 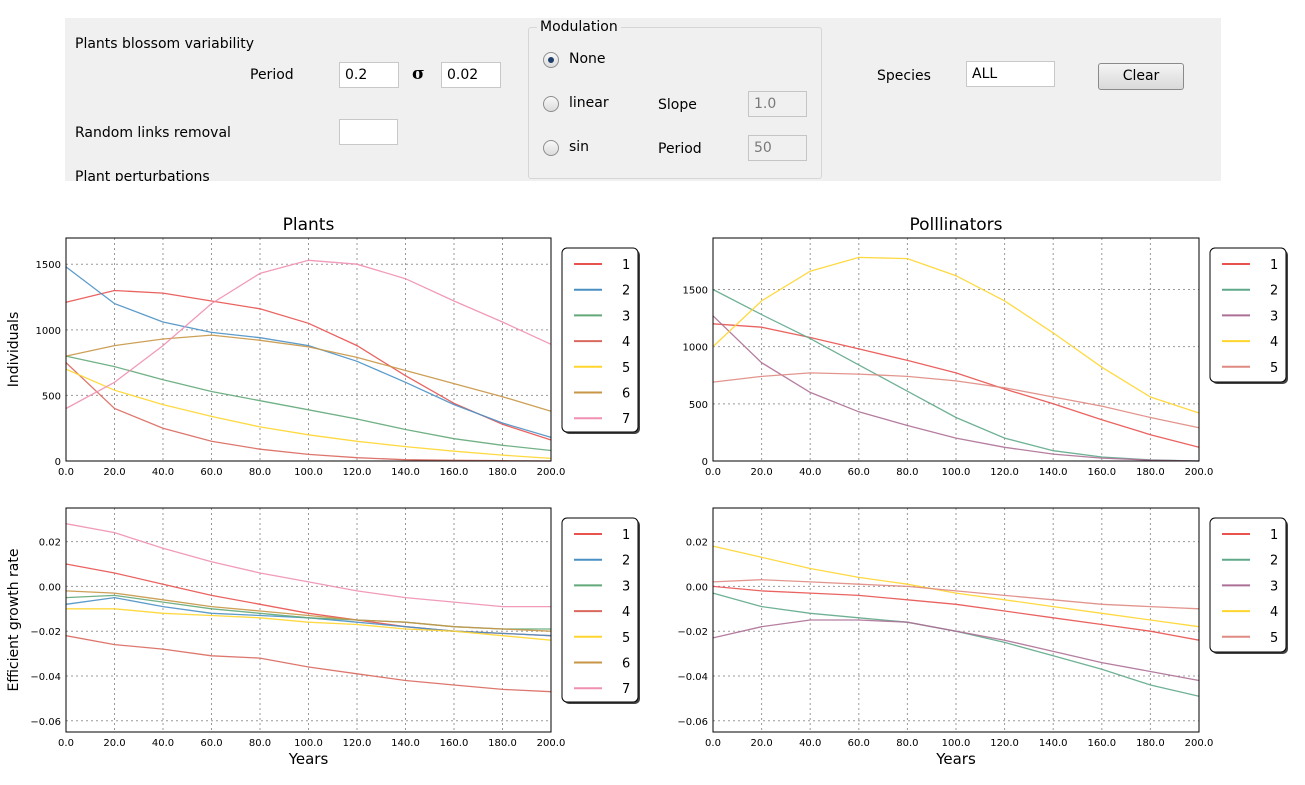 I want to click on species-input: ALL, so click(x=1010, y=74).